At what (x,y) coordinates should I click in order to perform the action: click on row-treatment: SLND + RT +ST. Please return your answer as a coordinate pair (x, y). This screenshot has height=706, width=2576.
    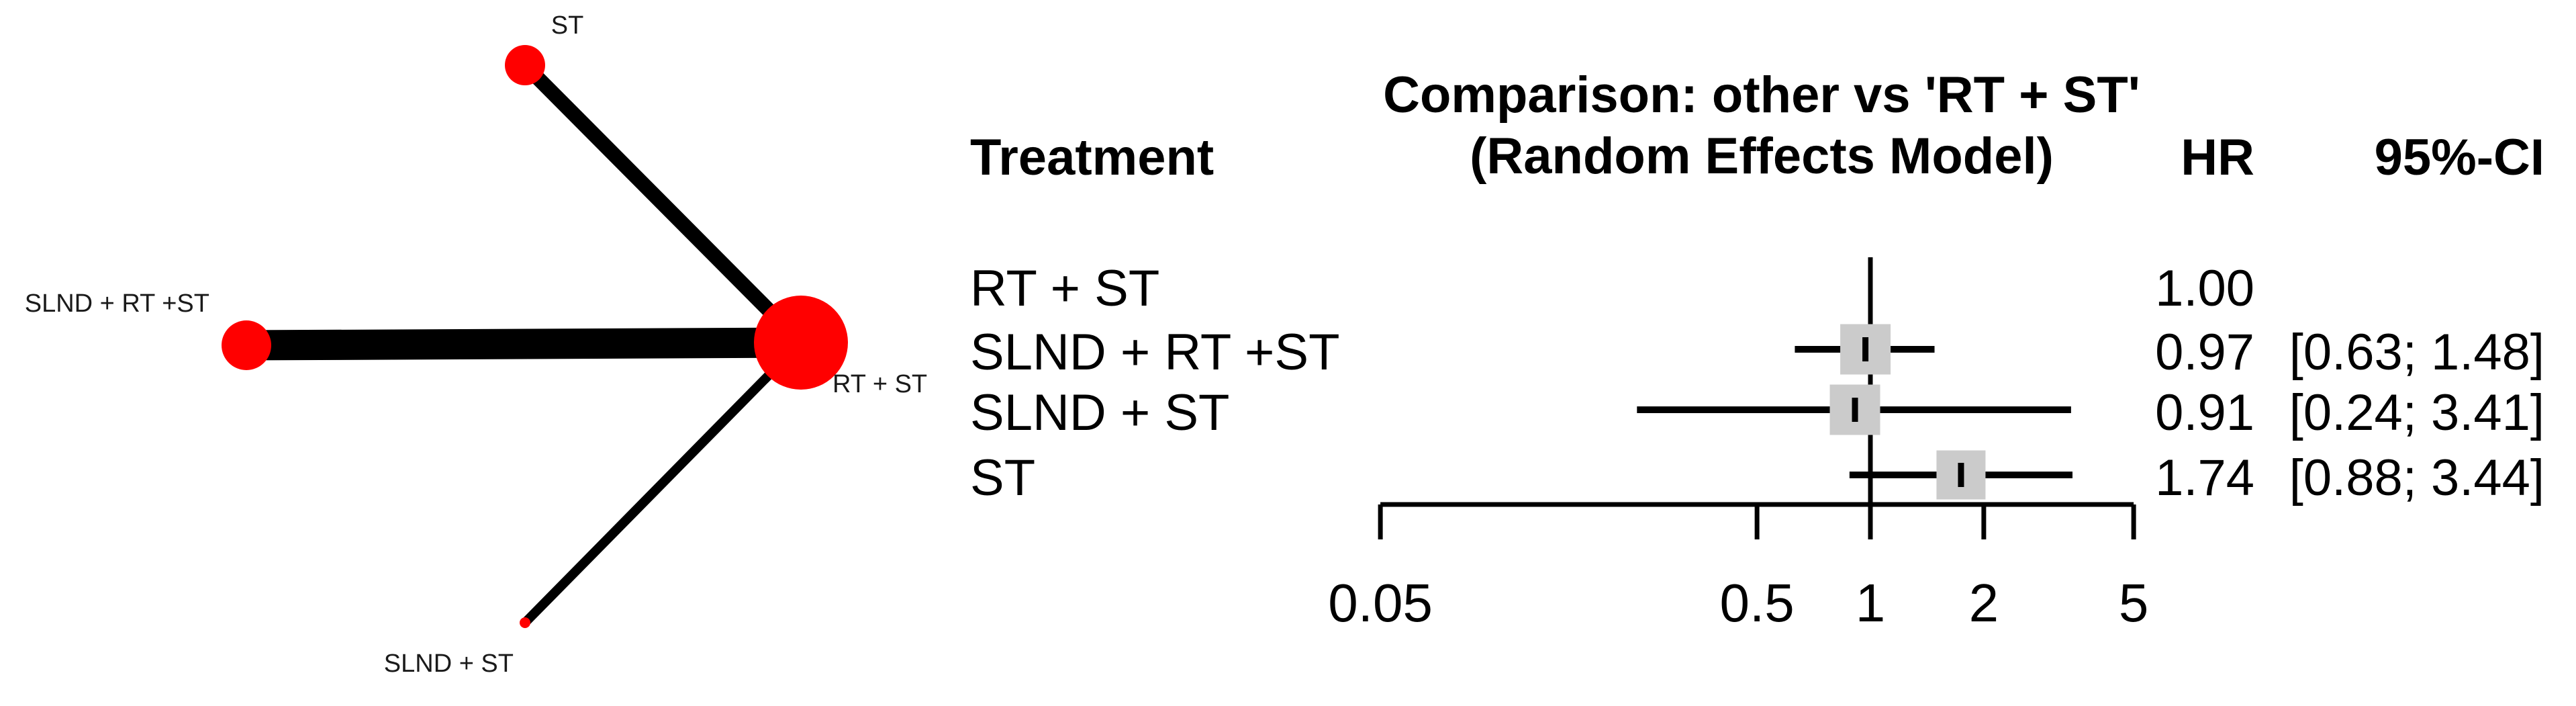
    Looking at the image, I should click on (1155, 352).